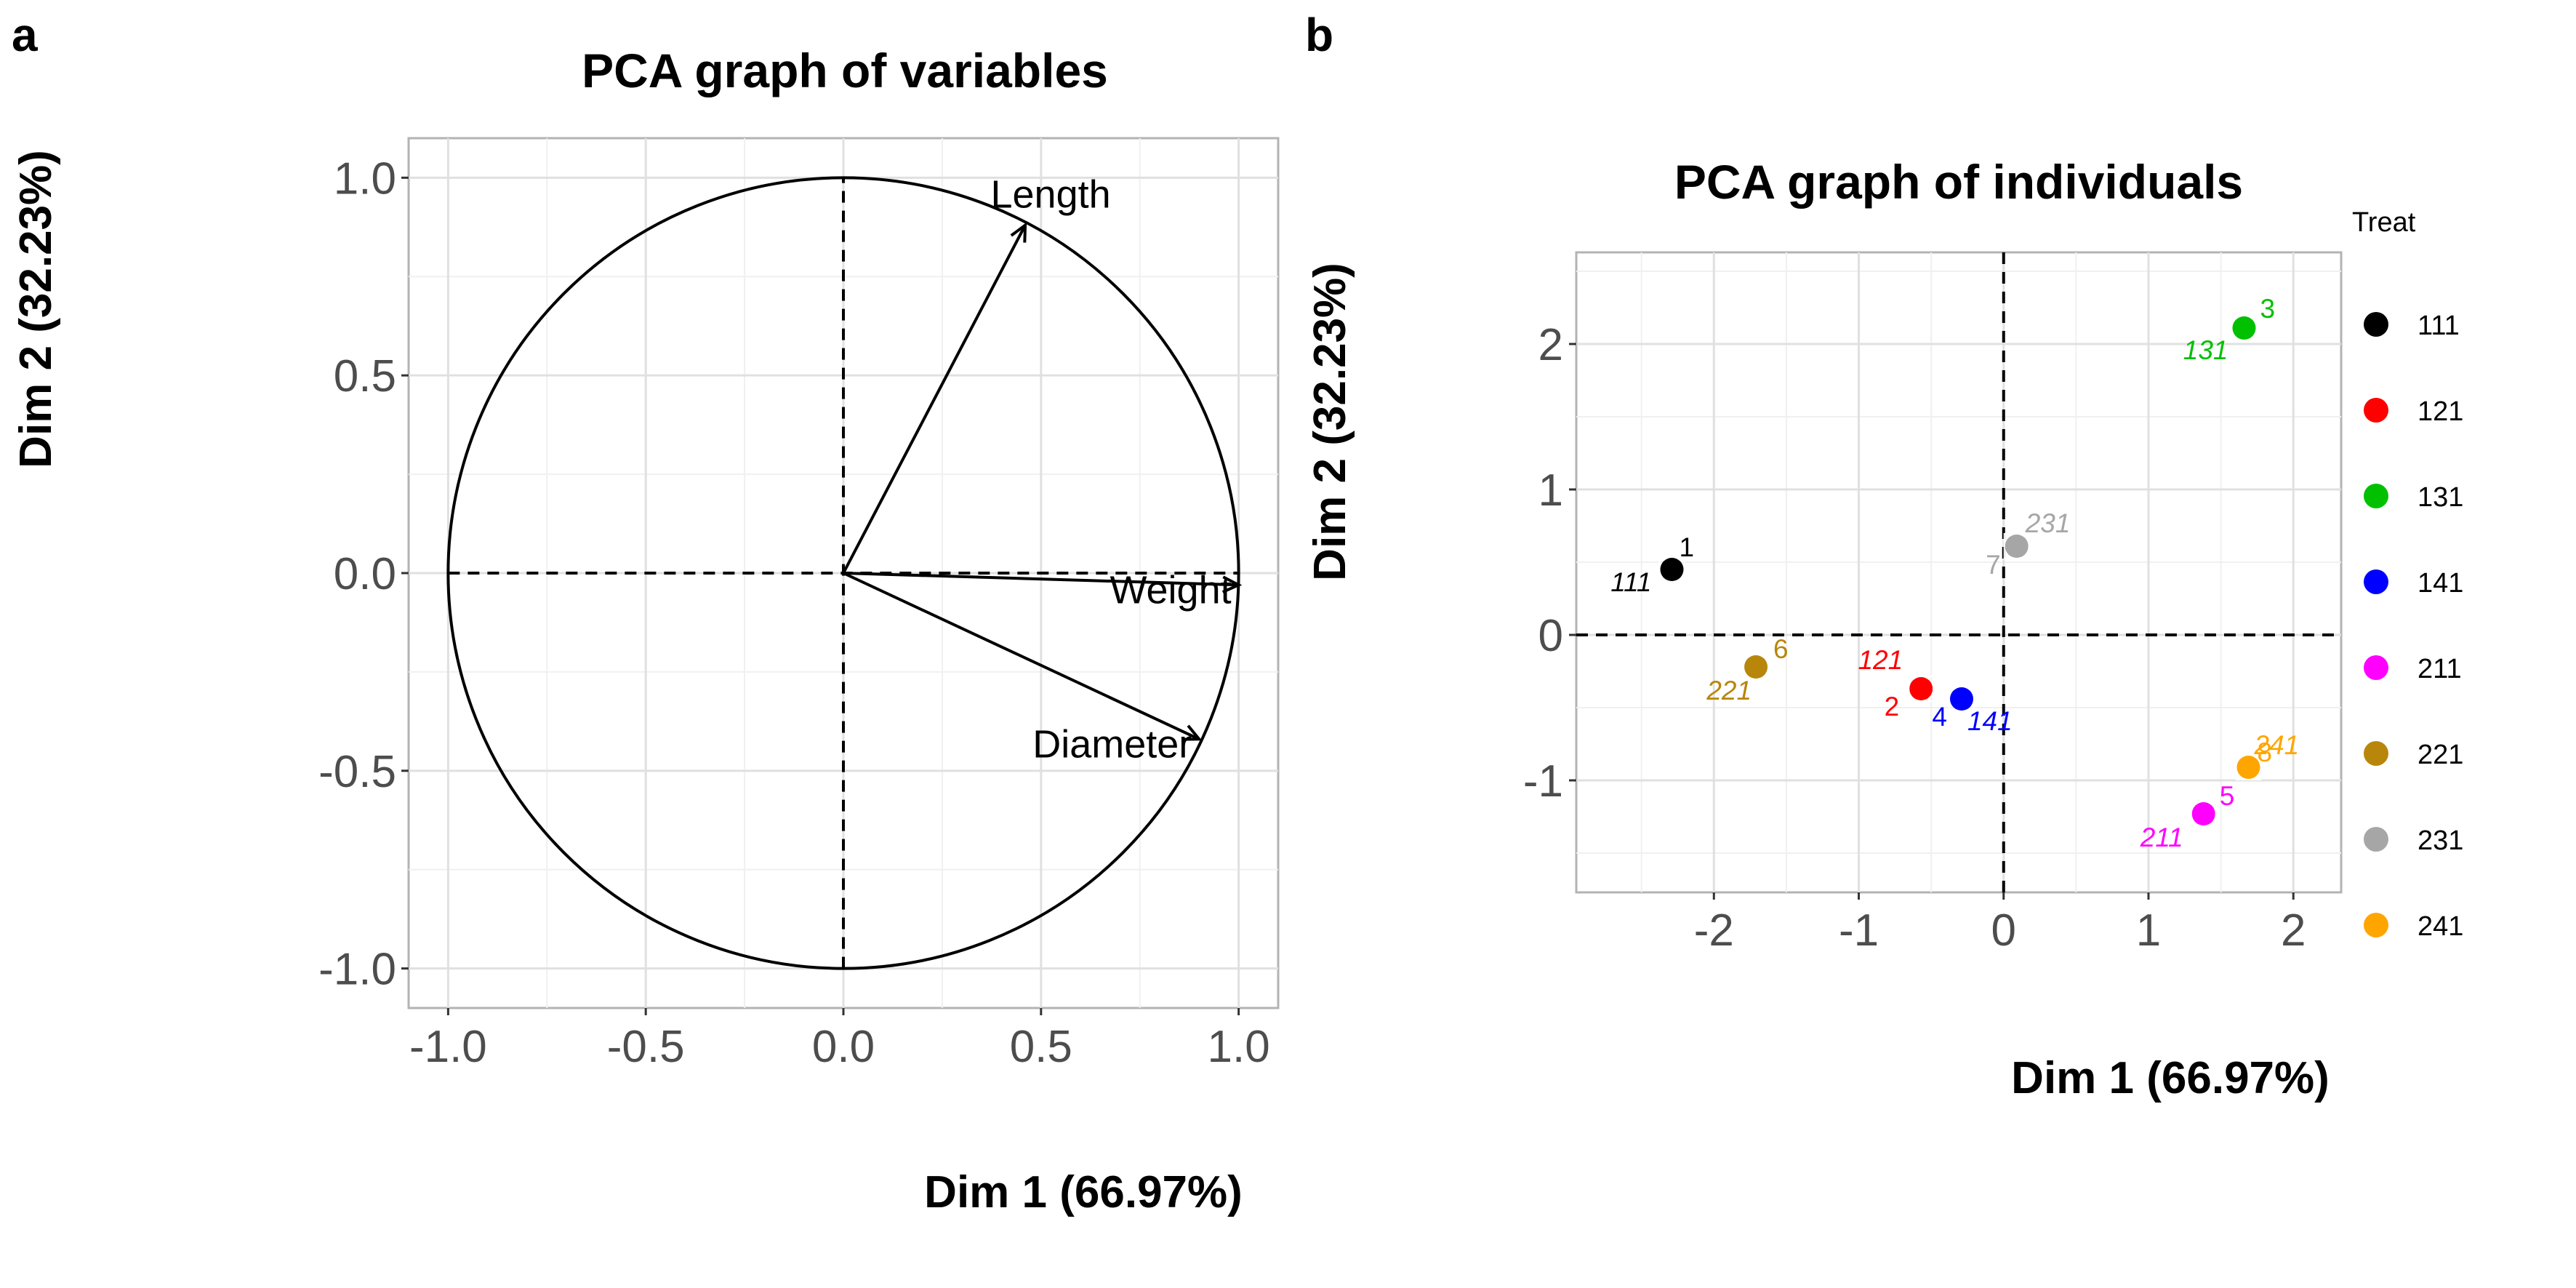  I want to click on x-tick-label: -1, so click(1859, 930).